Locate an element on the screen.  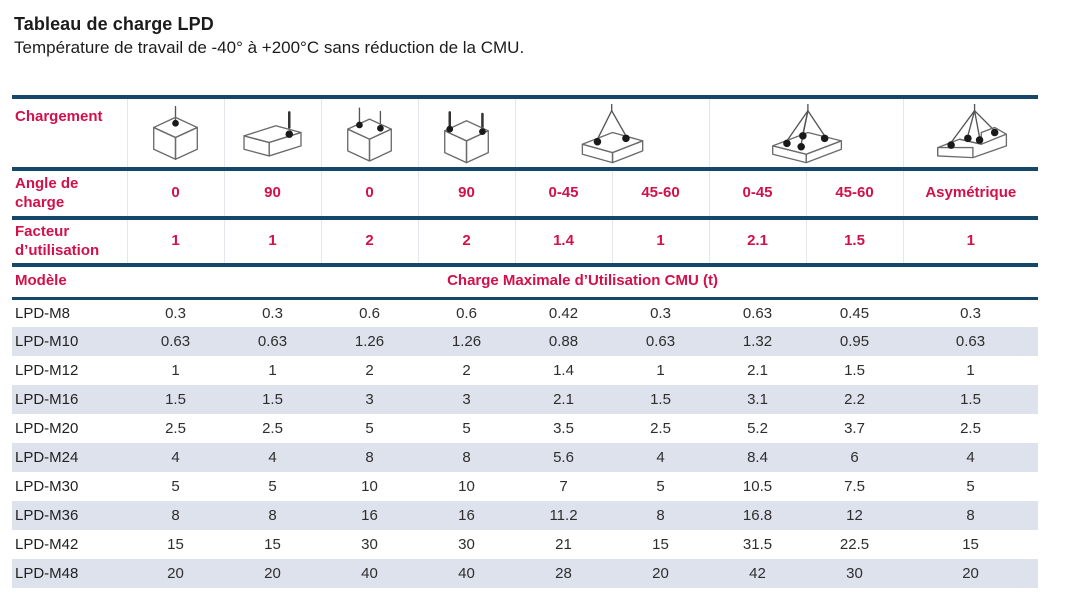
chargement-row: Chargement is located at coordinates (525, 133).